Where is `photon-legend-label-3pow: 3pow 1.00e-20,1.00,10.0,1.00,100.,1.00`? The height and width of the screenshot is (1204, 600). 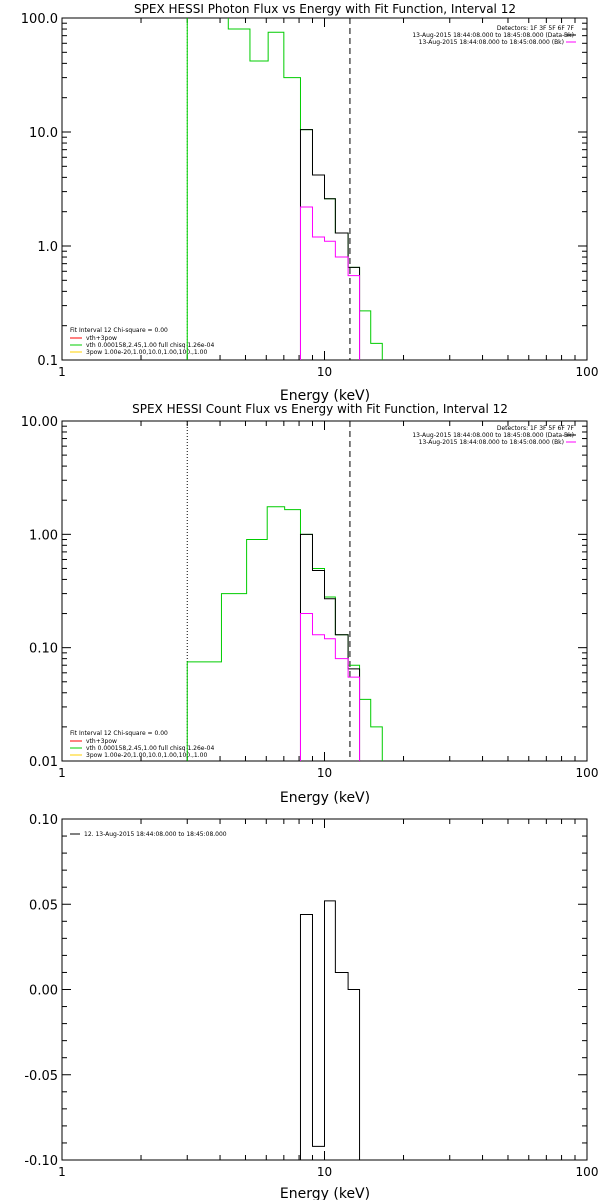
photon-legend-label-3pow: 3pow 1.00e-20,1.00,10.0,1.00,100.,1.00 is located at coordinates (146, 352).